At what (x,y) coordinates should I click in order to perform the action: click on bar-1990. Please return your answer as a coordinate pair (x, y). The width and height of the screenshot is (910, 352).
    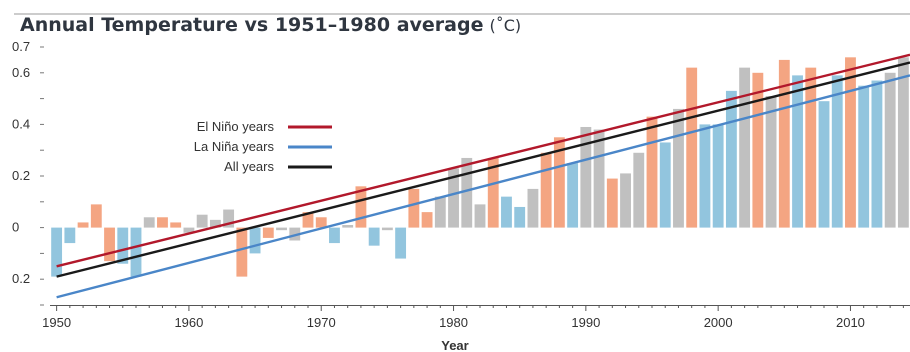
    Looking at the image, I should click on (586, 177).